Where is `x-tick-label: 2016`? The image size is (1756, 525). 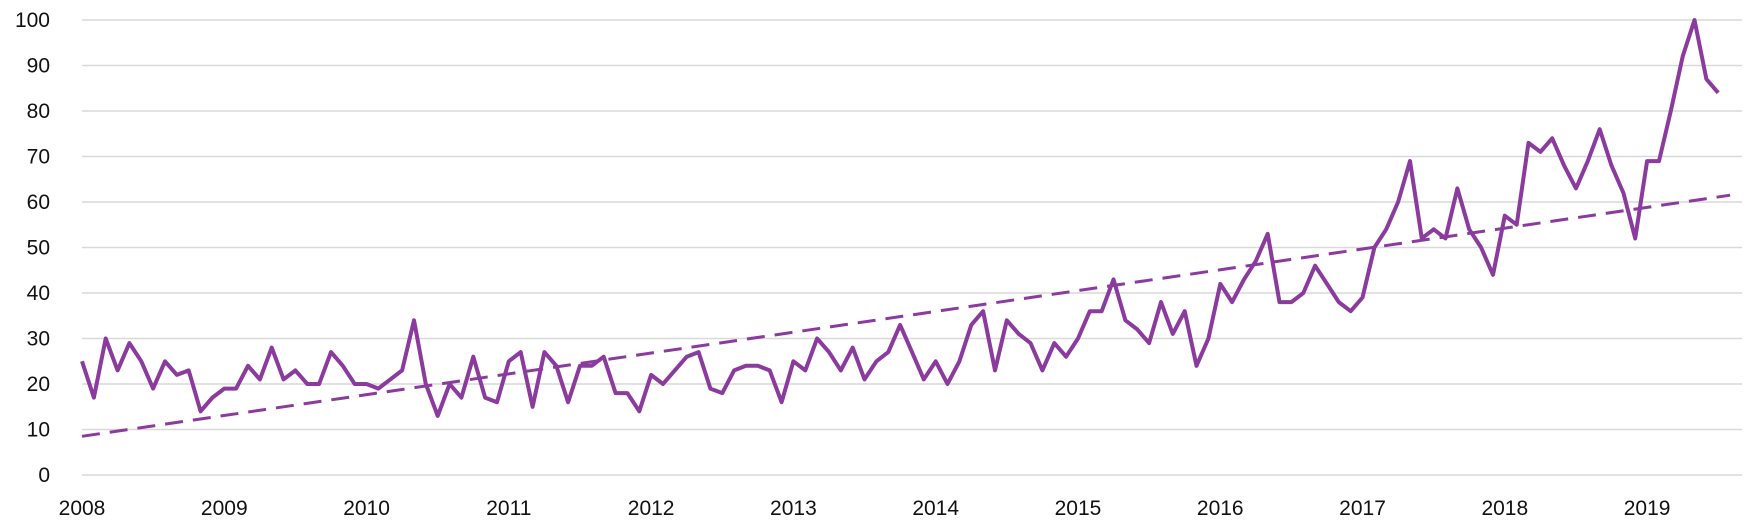
x-tick-label: 2016 is located at coordinates (1220, 508).